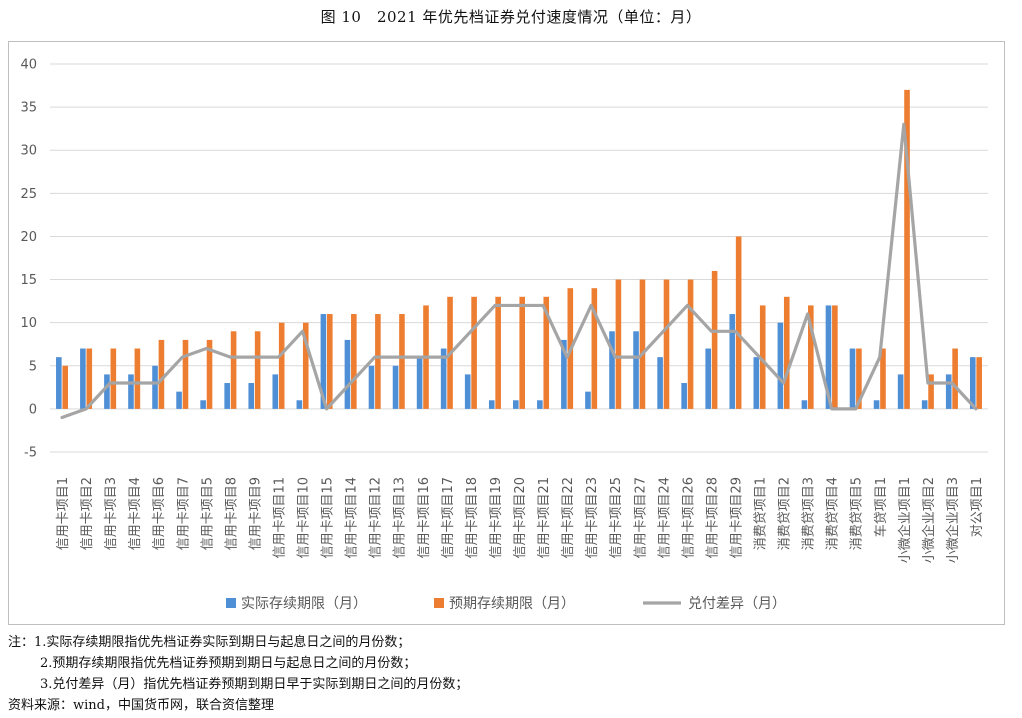 This screenshot has width=1022, height=718. What do you see at coordinates (496, 518) in the screenshot?
I see `x-tick-label: 信用卡项目19` at bounding box center [496, 518].